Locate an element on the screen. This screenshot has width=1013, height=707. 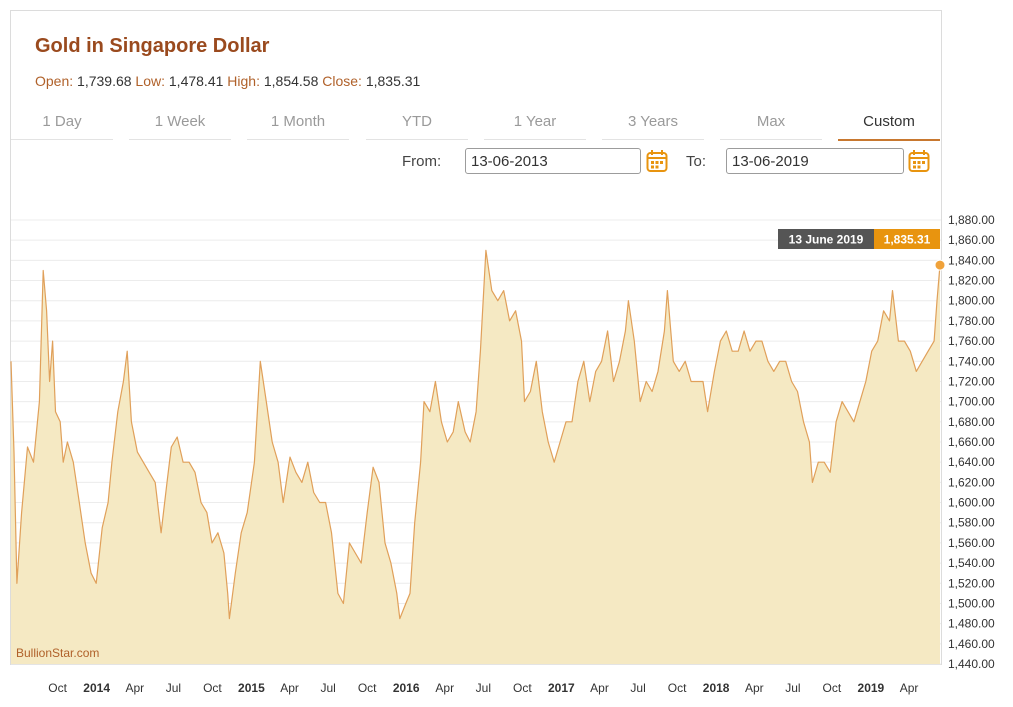
x-tick-label: 2019 is located at coordinates (871, 688).